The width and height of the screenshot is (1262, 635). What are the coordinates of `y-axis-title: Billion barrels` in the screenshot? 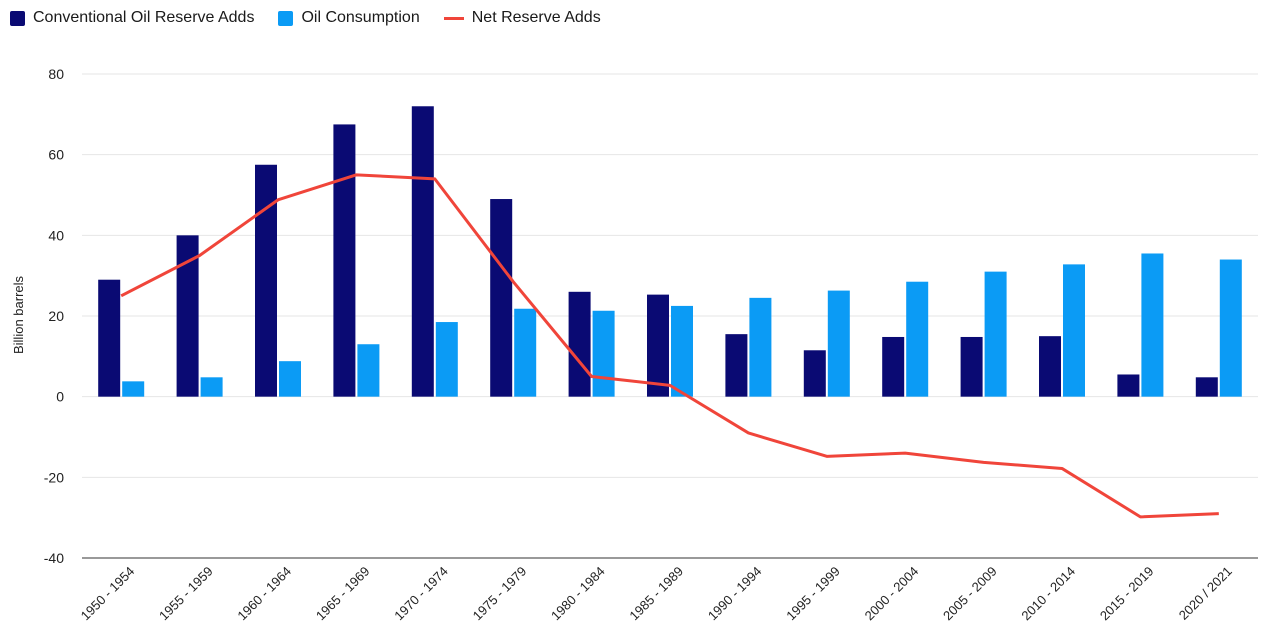 It's located at (18, 314).